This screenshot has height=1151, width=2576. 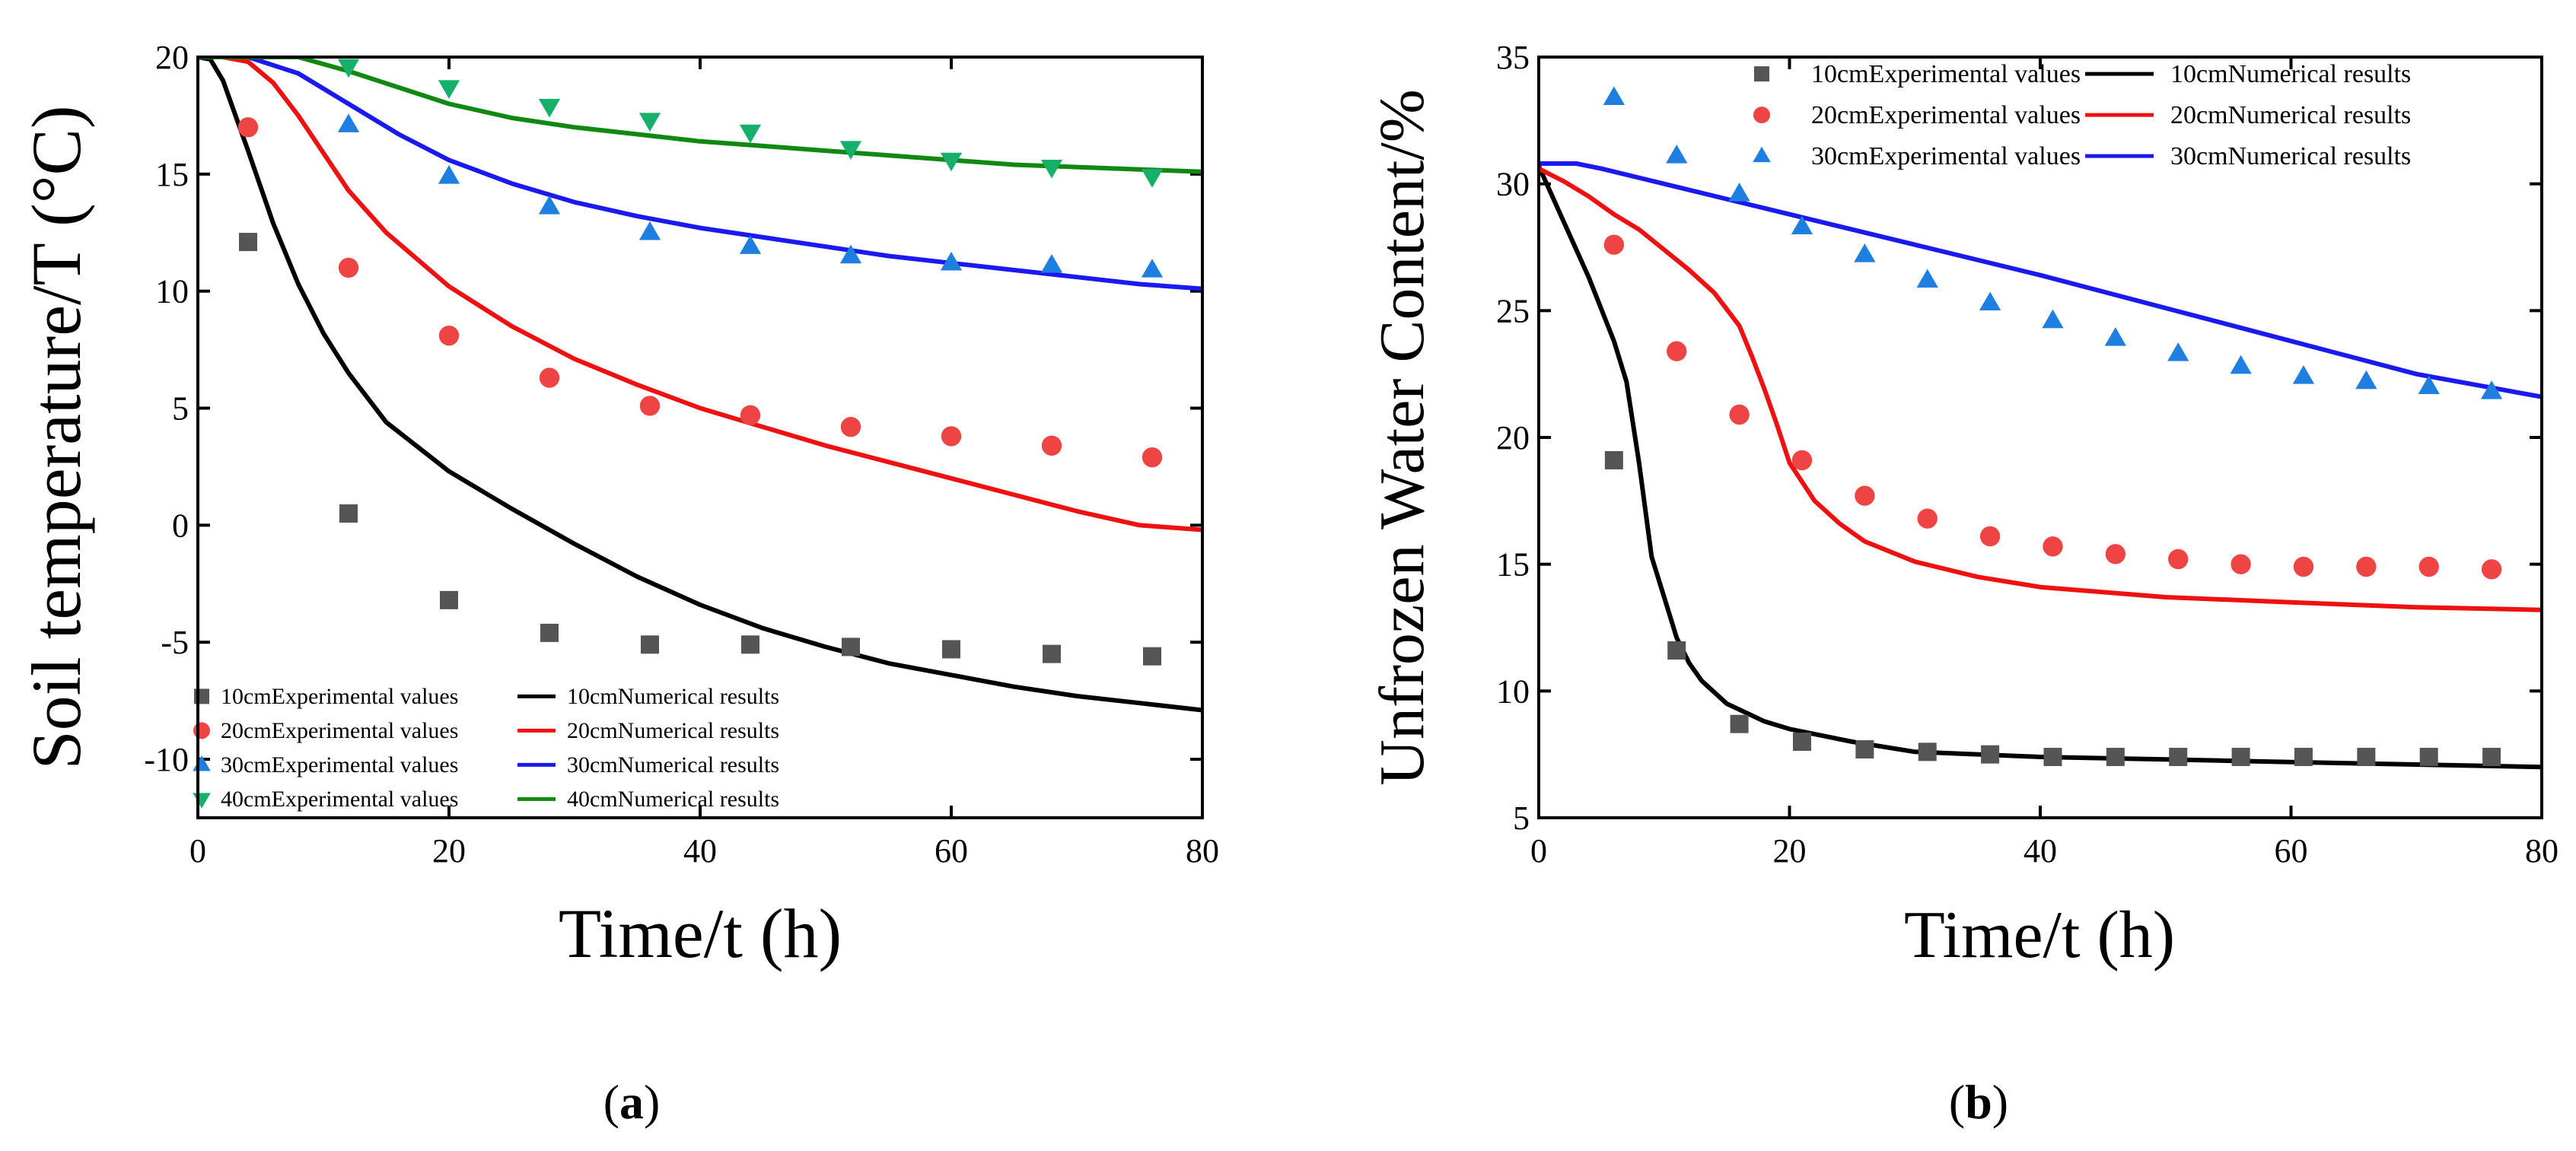 I want to click on x-axis-title-a: Time/t (h), so click(x=700, y=933).